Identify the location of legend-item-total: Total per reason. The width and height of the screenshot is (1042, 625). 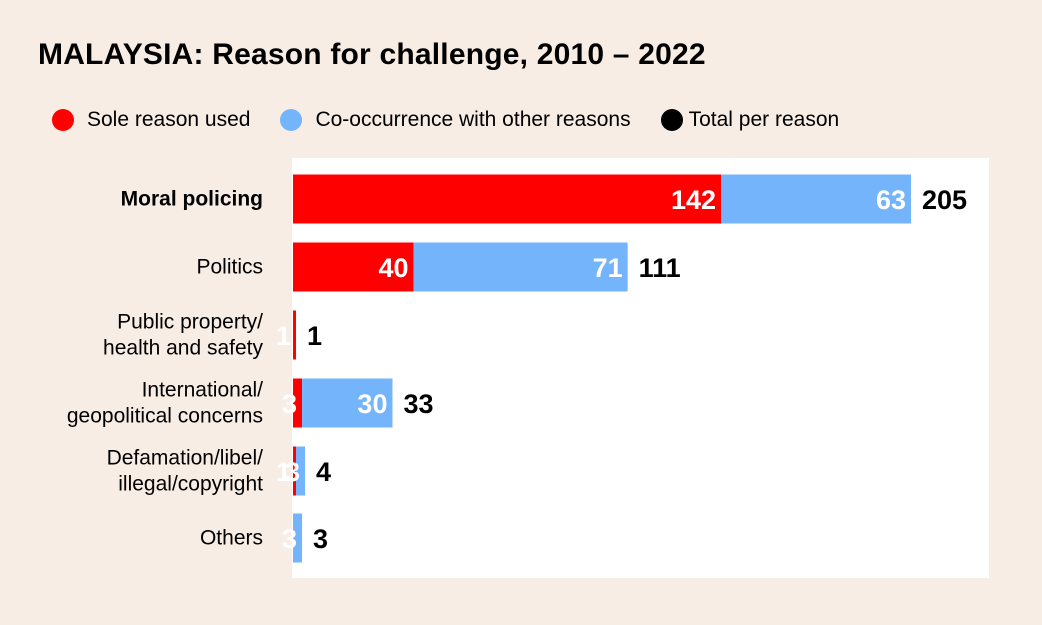
(750, 120).